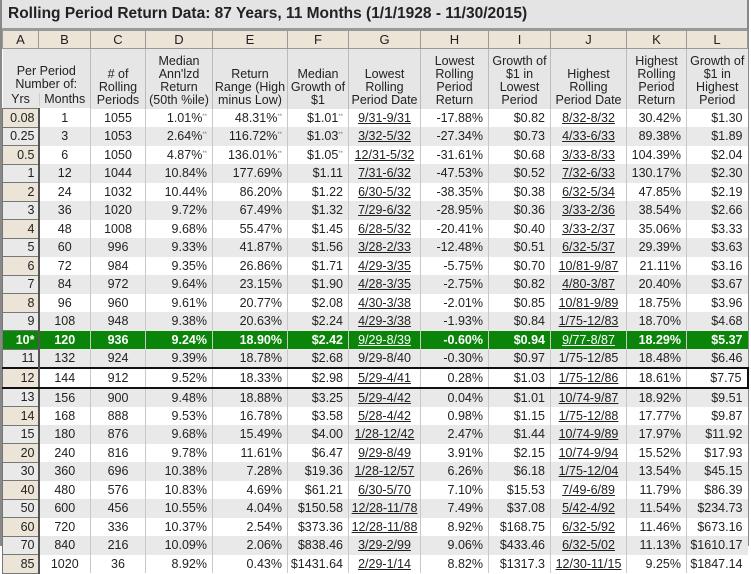  What do you see at coordinates (454, 563) in the screenshot?
I see `cell-lowest-return: 8.82%` at bounding box center [454, 563].